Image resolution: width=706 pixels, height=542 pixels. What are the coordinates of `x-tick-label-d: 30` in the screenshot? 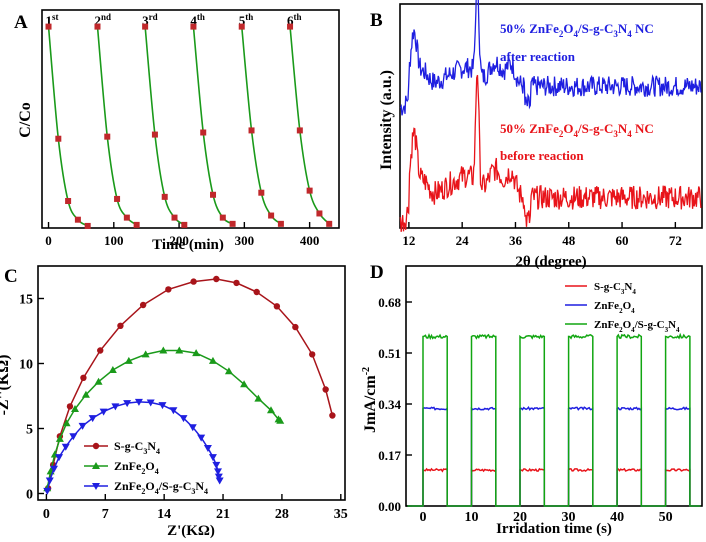 It's located at (569, 517).